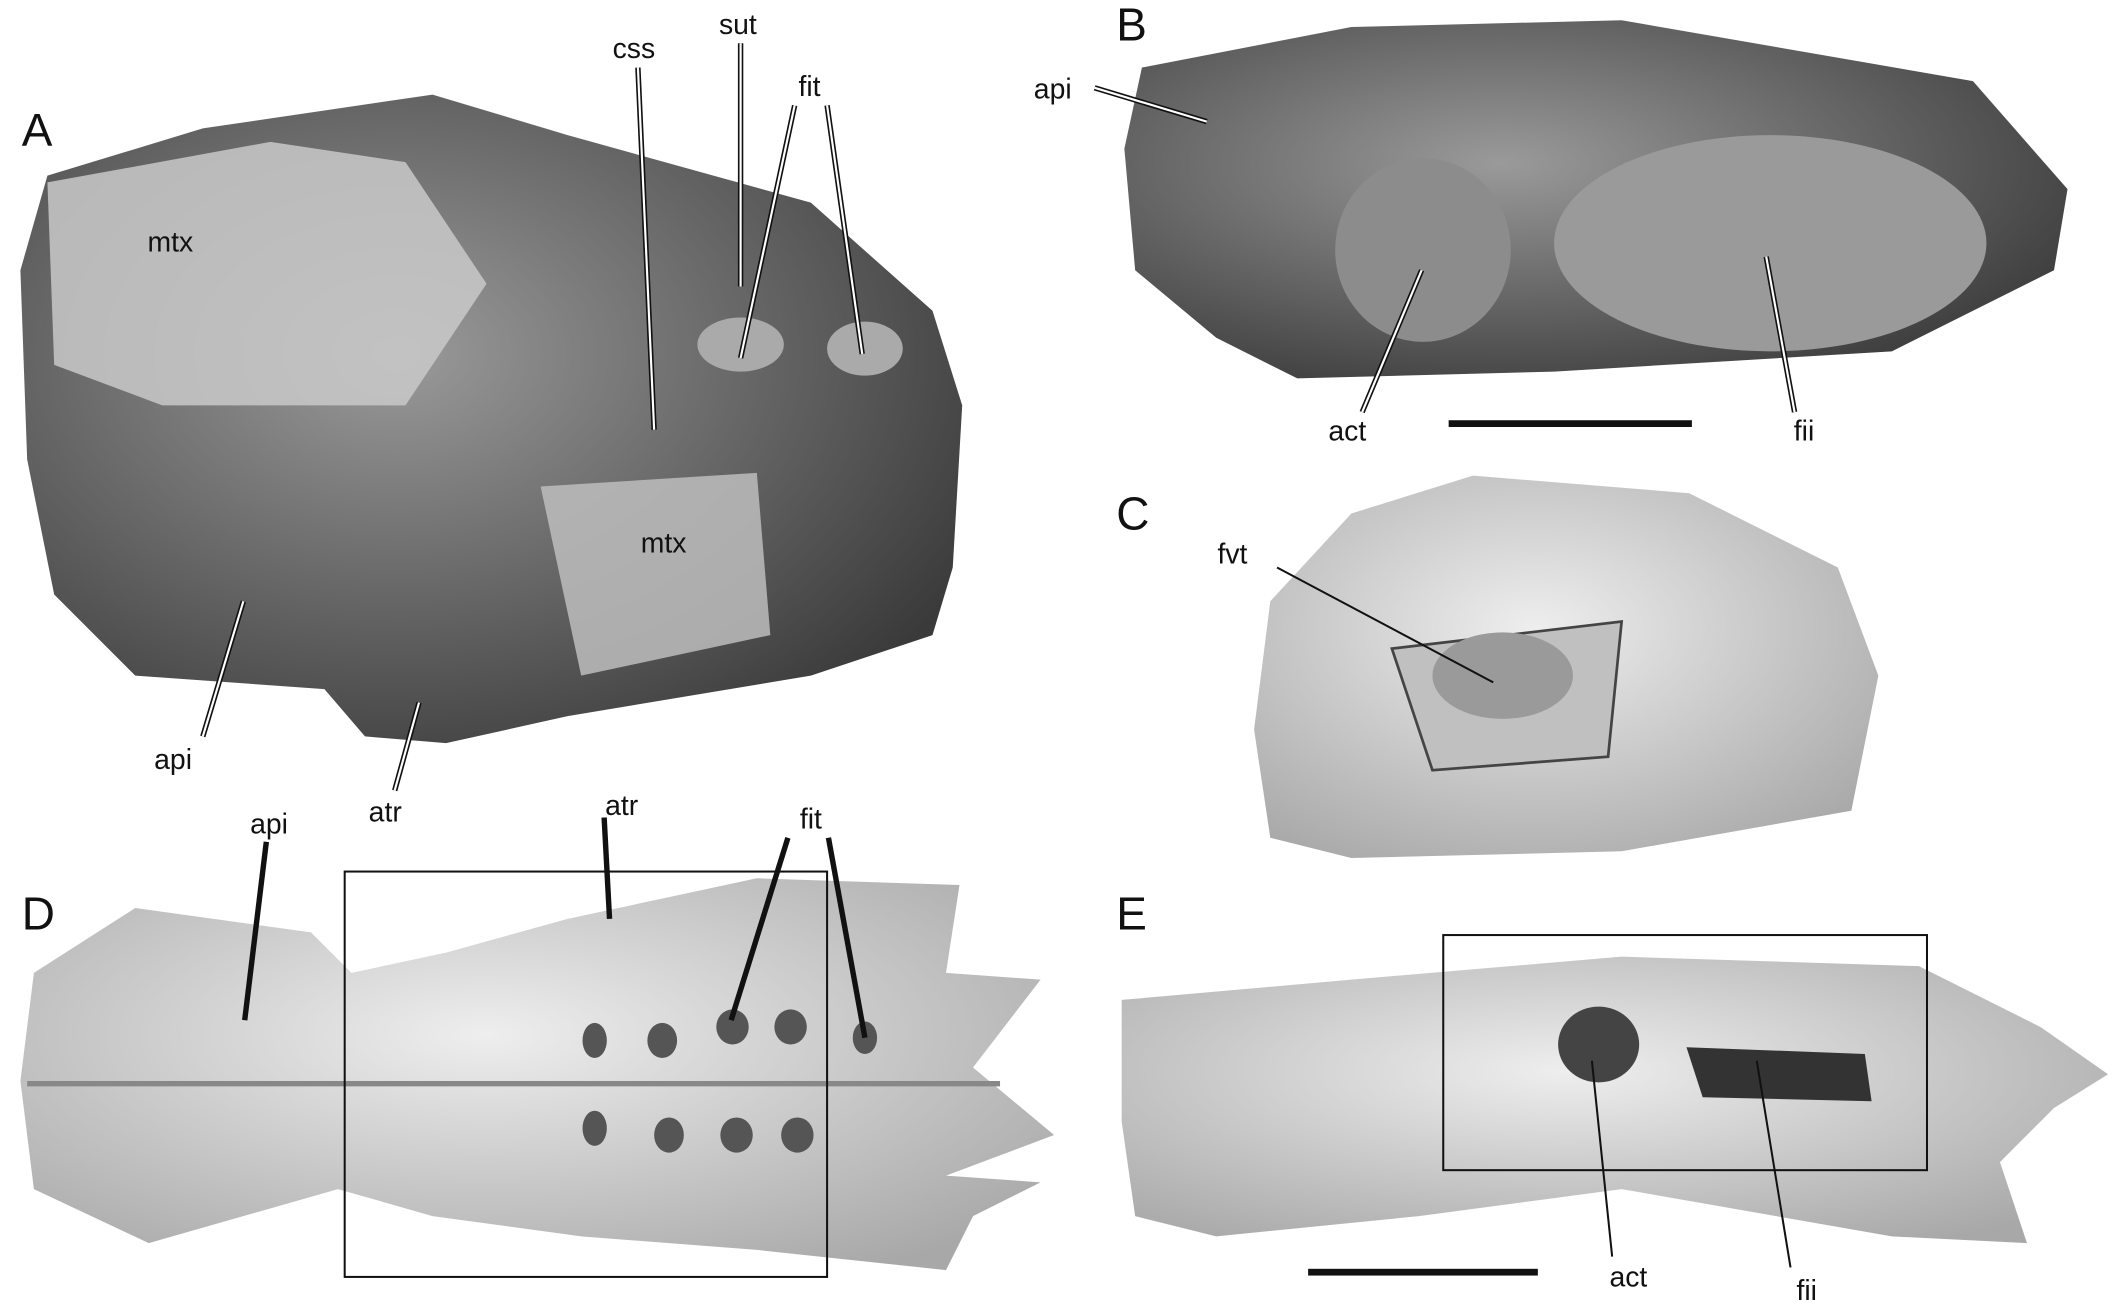 The height and width of the screenshot is (1308, 2119). I want to click on panel-letter: A, so click(37, 130).